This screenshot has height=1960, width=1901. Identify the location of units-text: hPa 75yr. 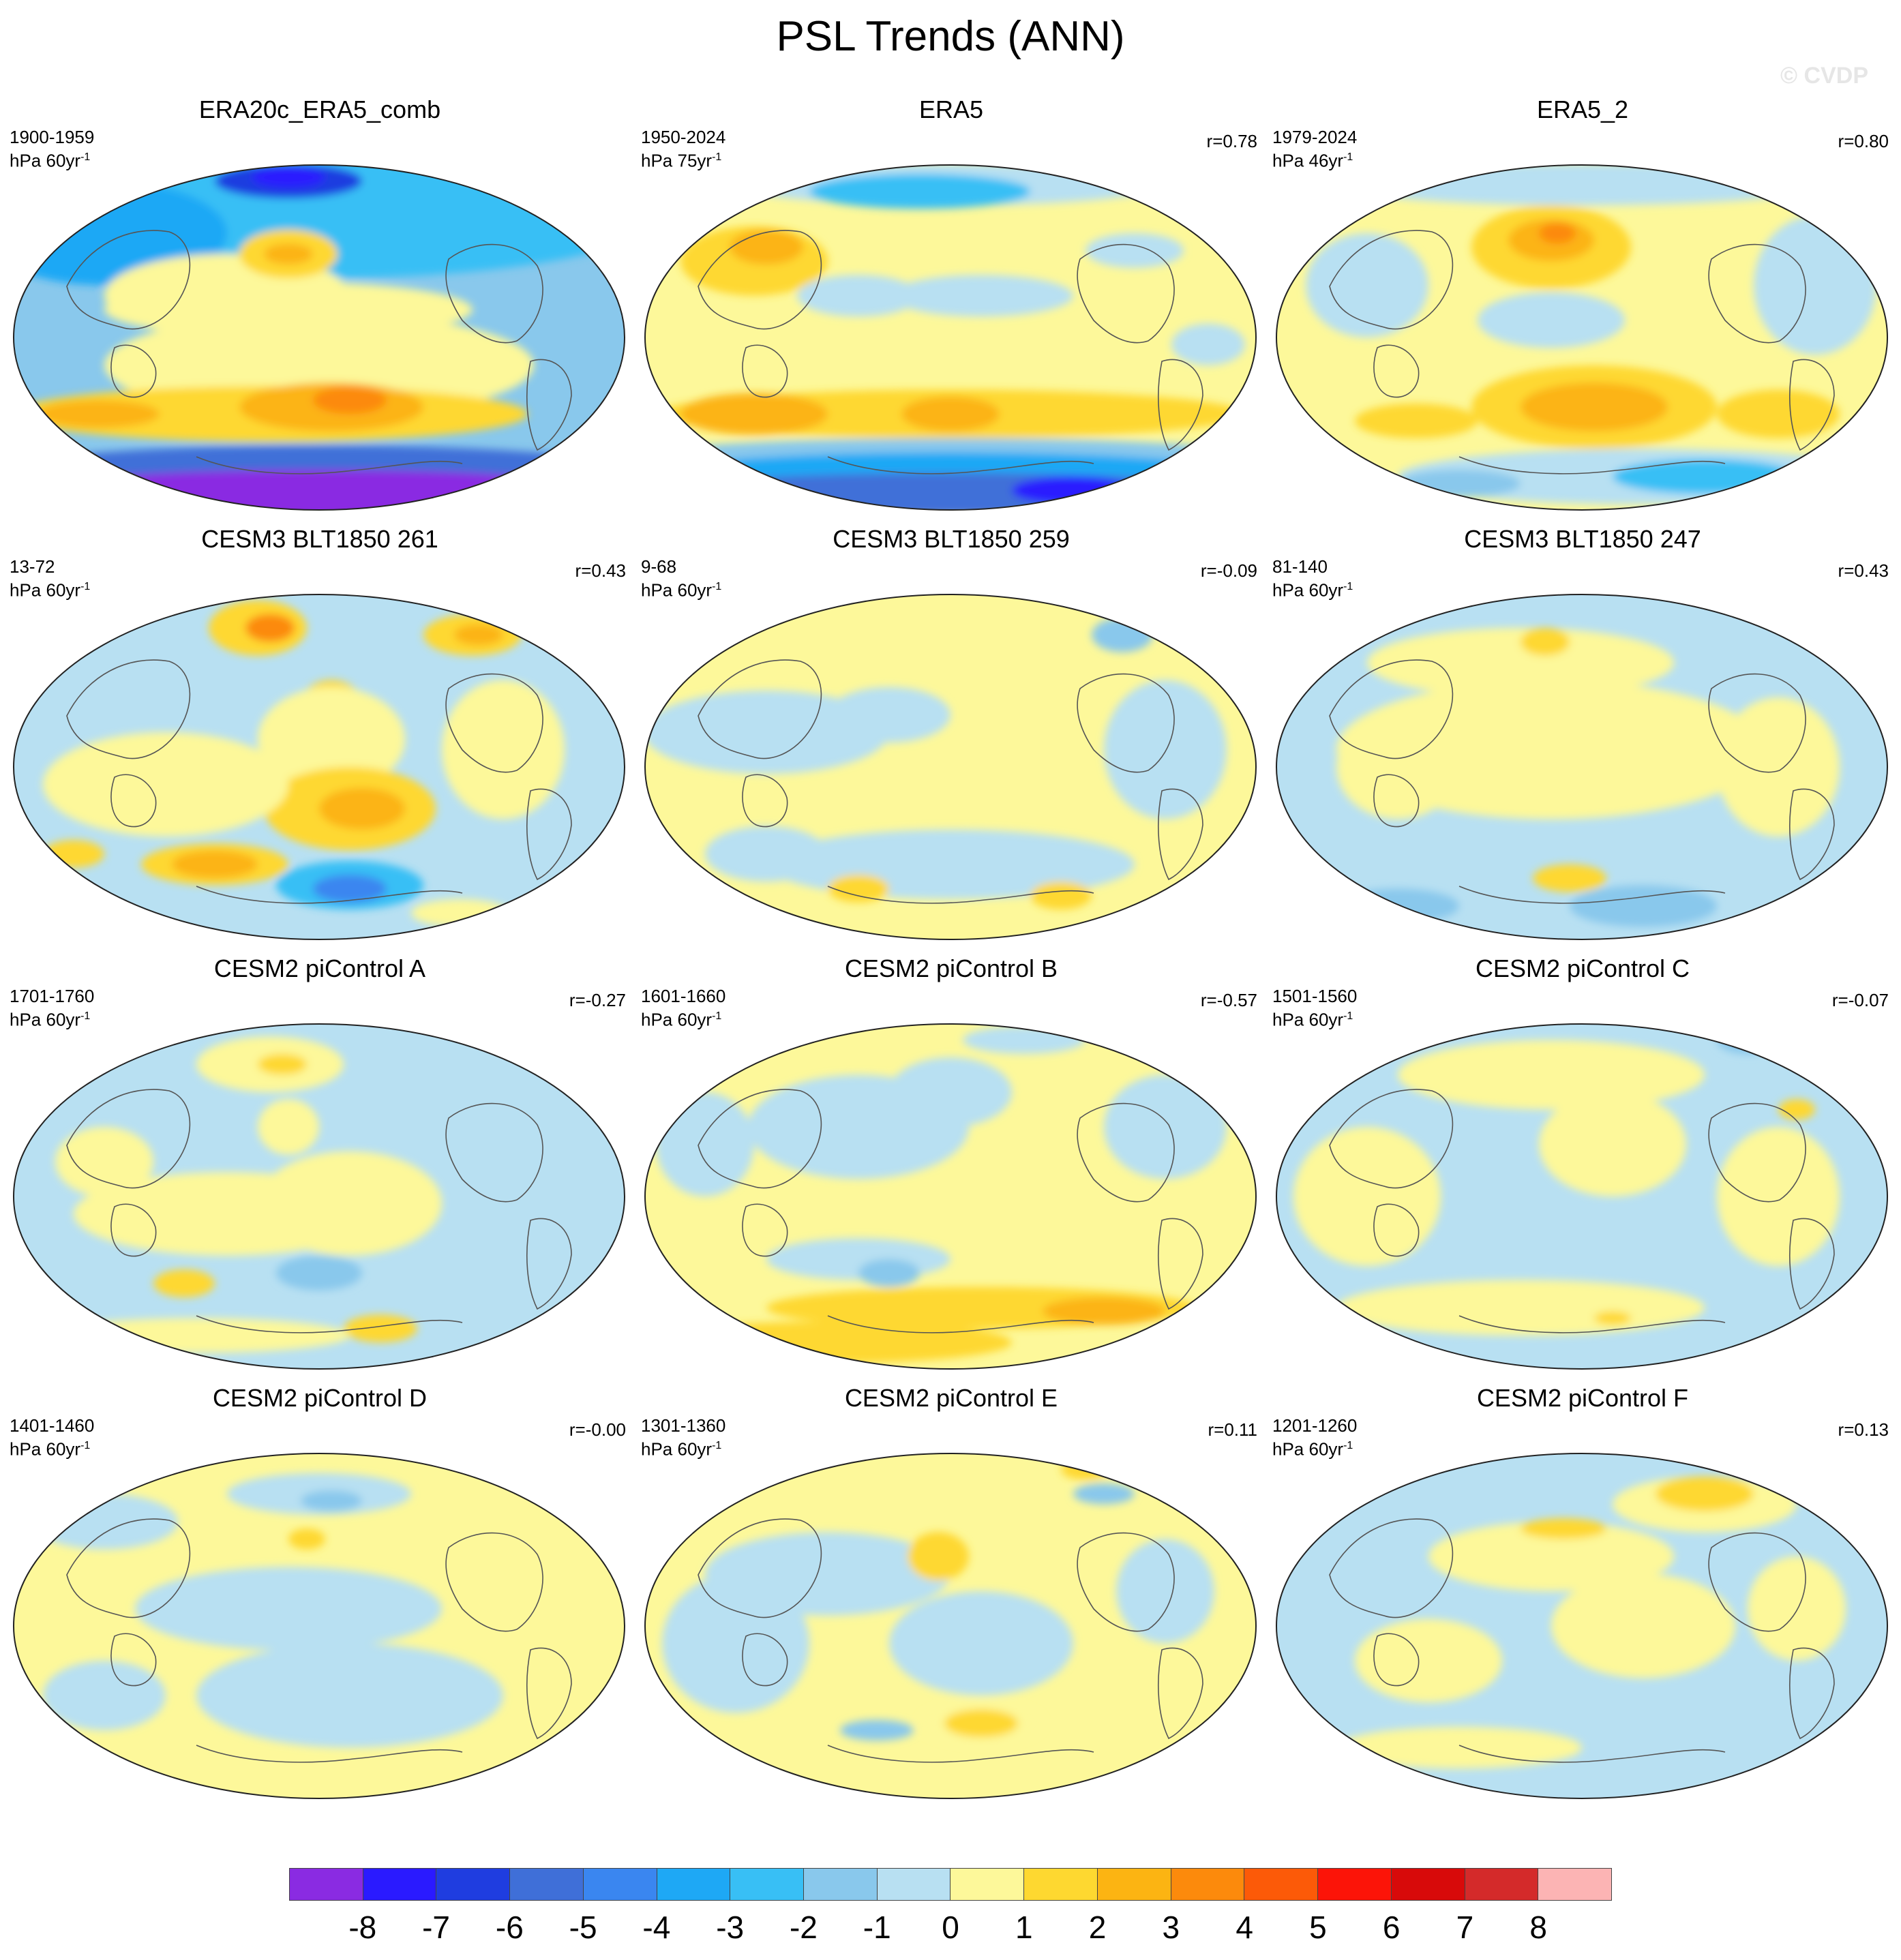
(677, 160).